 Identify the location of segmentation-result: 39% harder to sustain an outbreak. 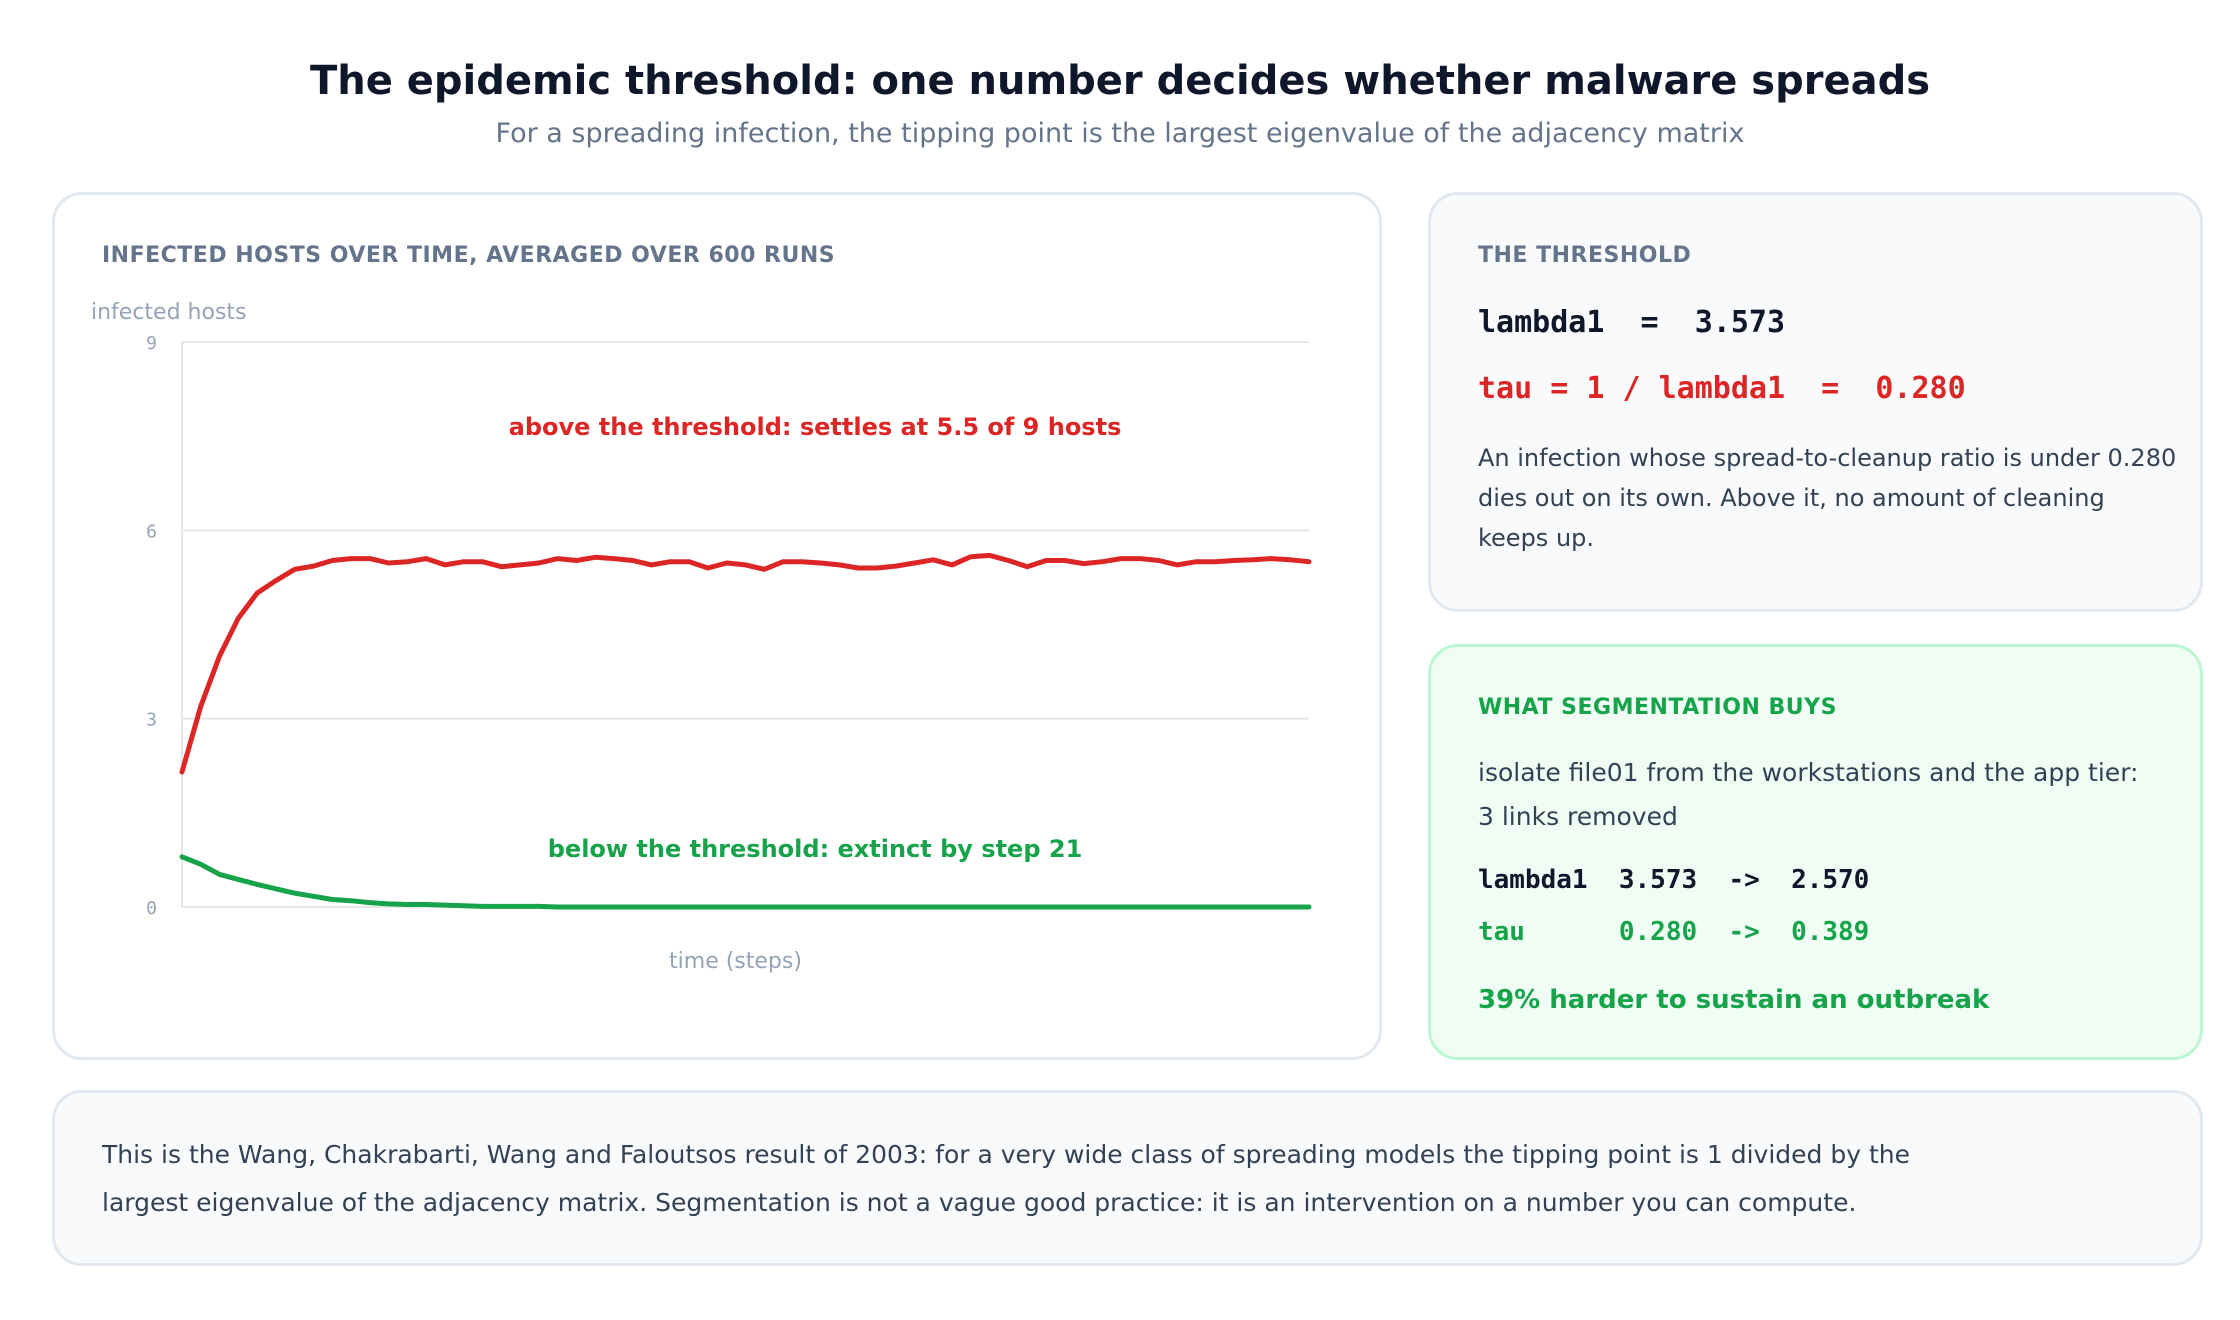
(1734, 1000).